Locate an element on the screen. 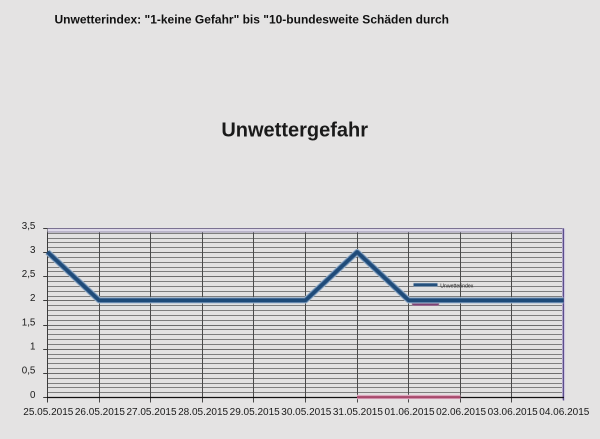 The image size is (600, 439). svg-text: 3 is located at coordinates (33, 250).